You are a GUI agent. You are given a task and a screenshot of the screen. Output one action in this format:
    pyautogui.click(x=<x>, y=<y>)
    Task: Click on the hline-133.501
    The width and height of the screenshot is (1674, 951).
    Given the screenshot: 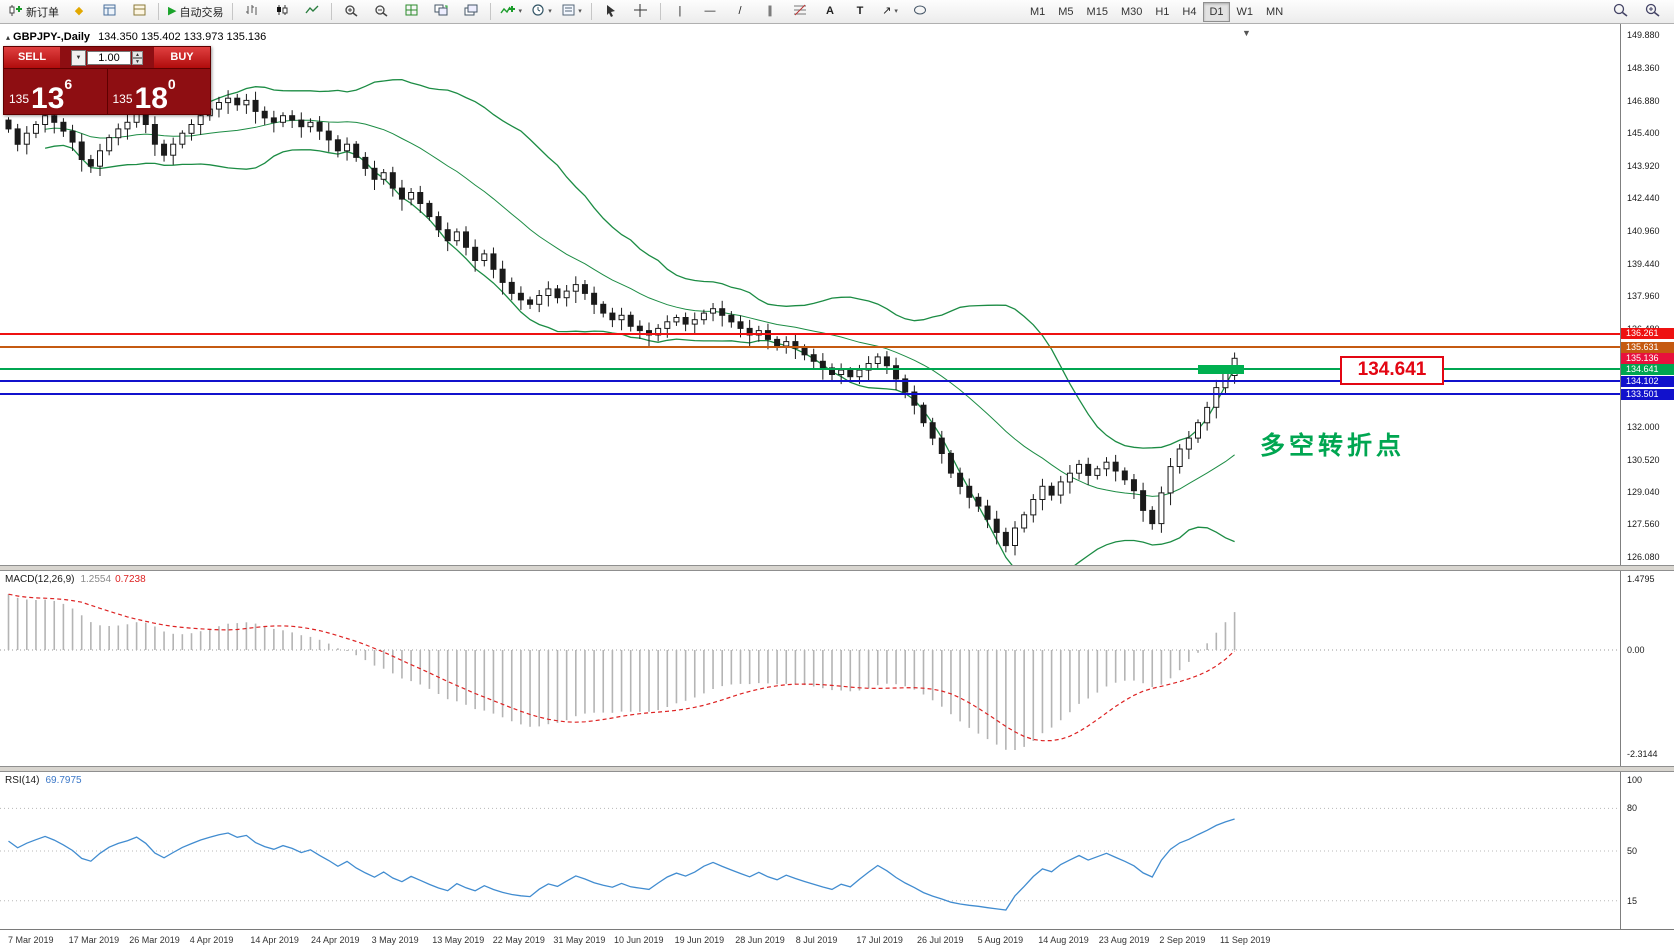 What is the action you would take?
    pyautogui.click(x=810, y=394)
    